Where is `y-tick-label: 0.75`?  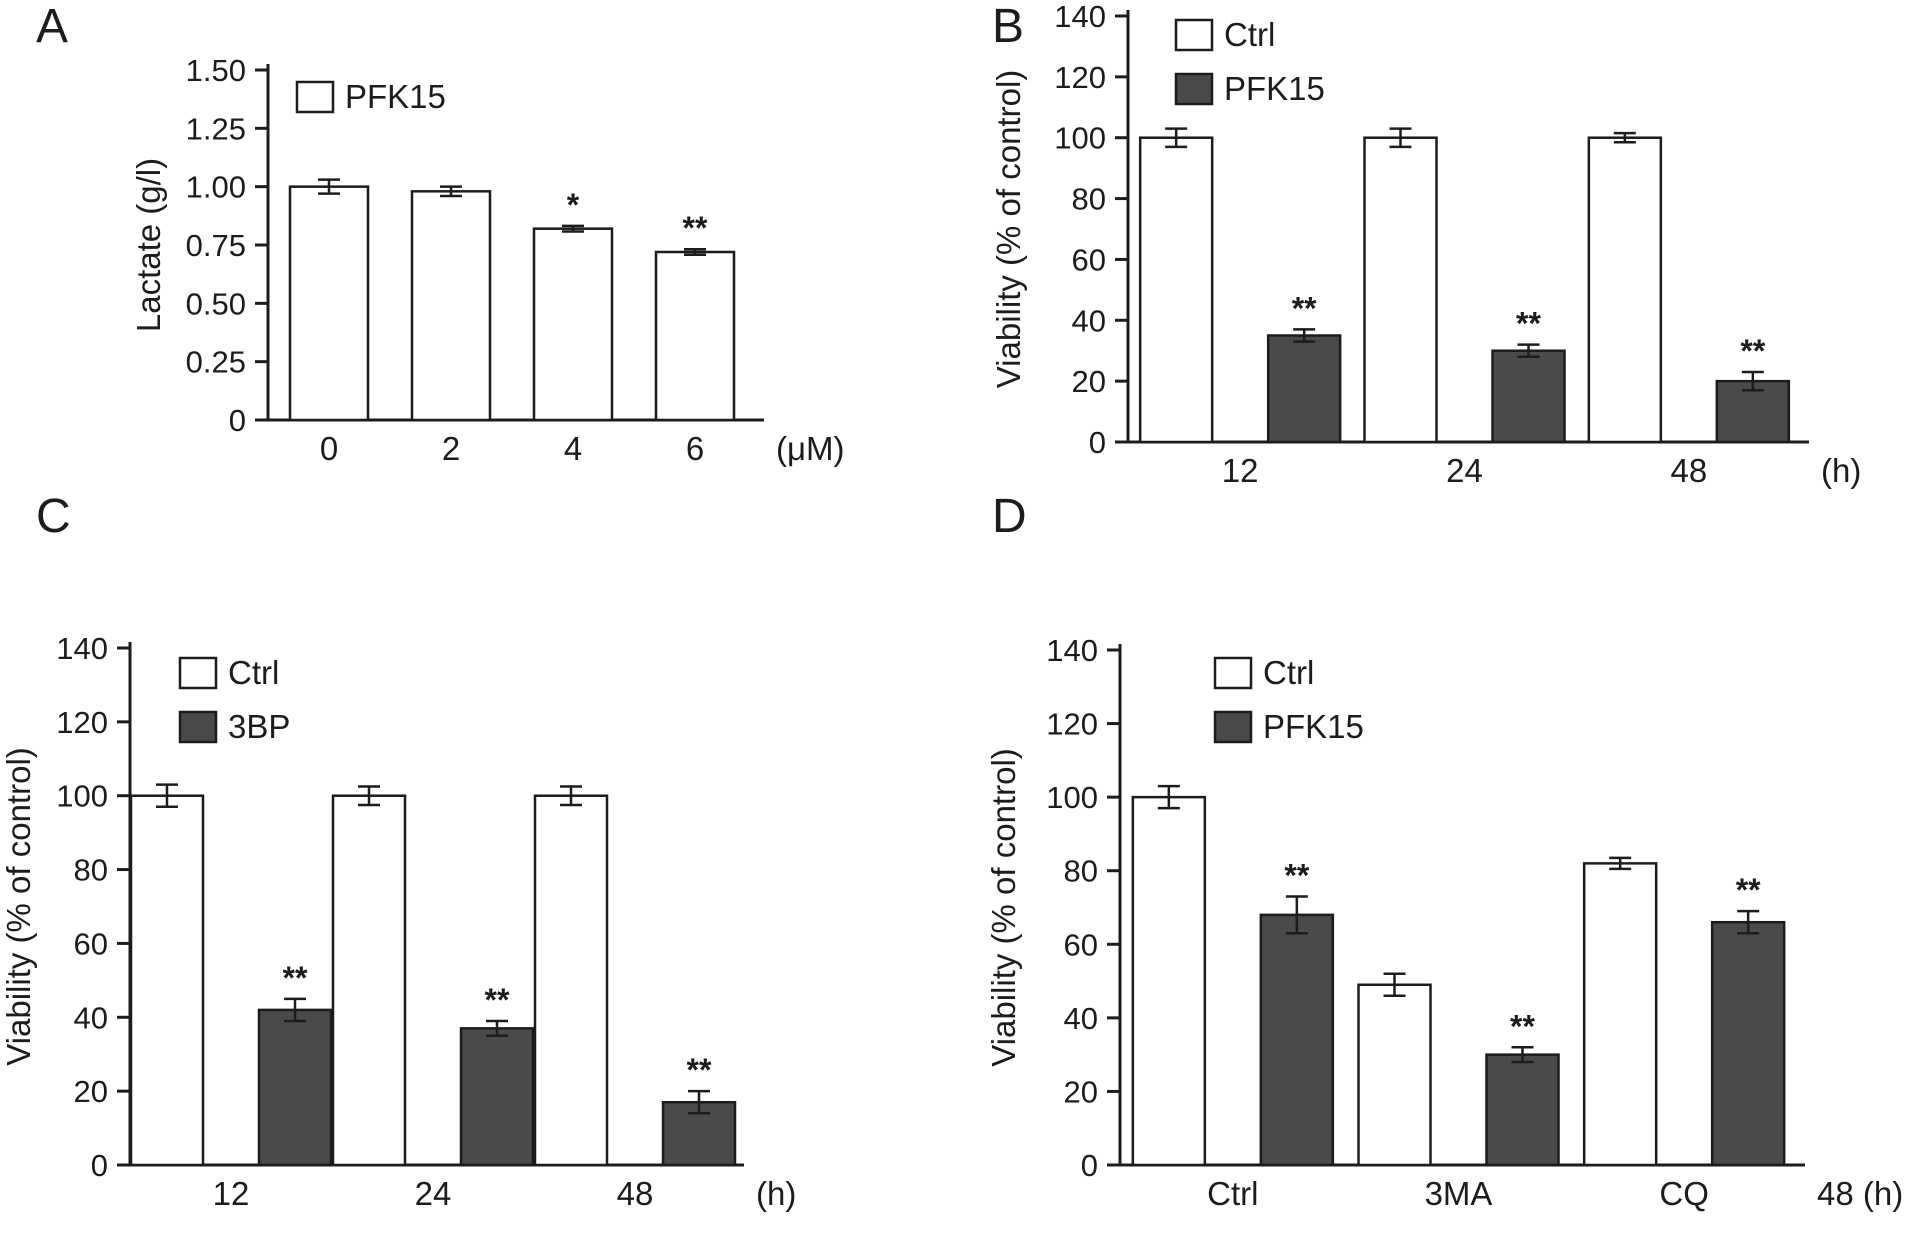 y-tick-label: 0.75 is located at coordinates (216, 245).